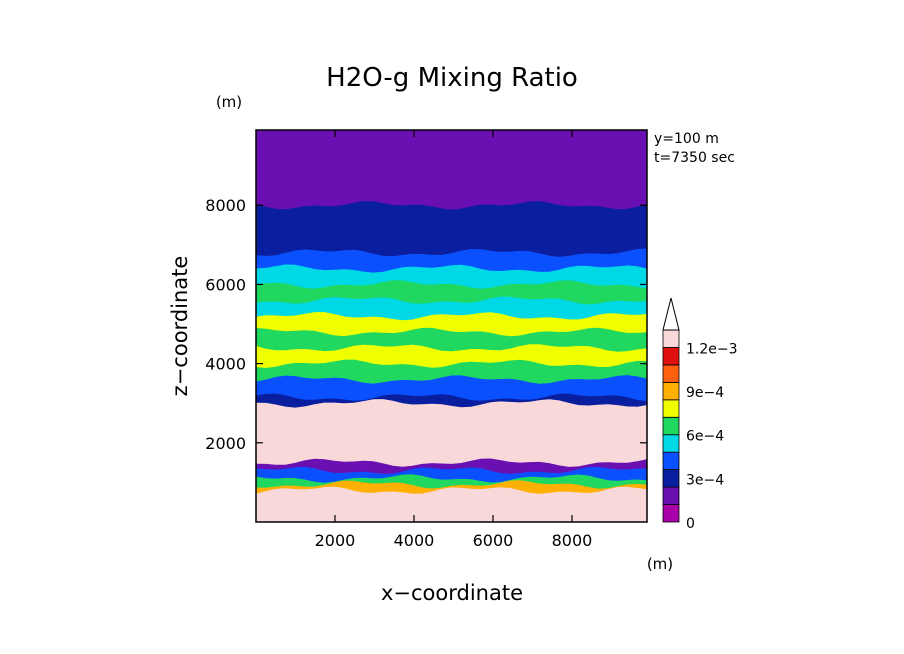 The width and height of the screenshot is (904, 654). Describe the element at coordinates (225, 284) in the screenshot. I see `y-tick-label: 6000` at that location.